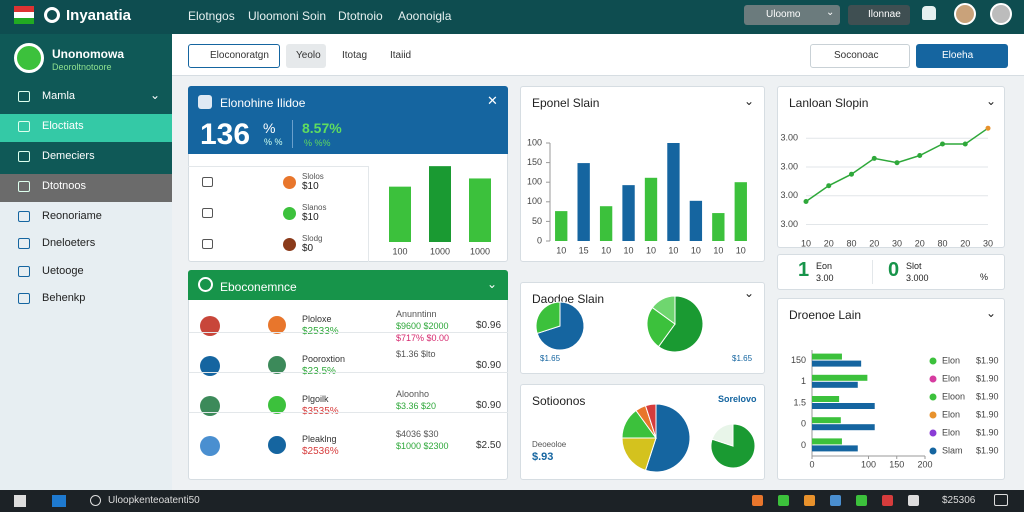 The height and width of the screenshot is (512, 1024). What do you see at coordinates (63, 126) in the screenshot?
I see `sidebar-item: Eloctiats` at bounding box center [63, 126].